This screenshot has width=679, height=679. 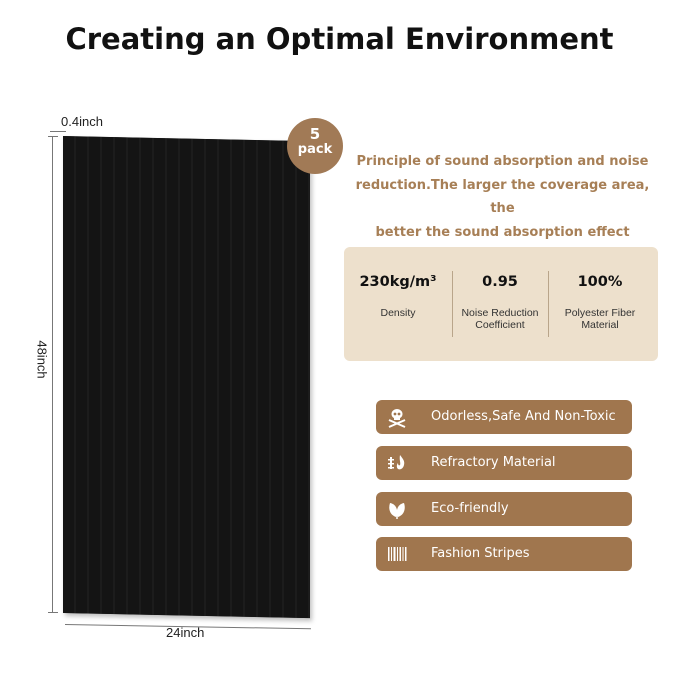 I want to click on spec-label-line: Coefficient, so click(x=500, y=325).